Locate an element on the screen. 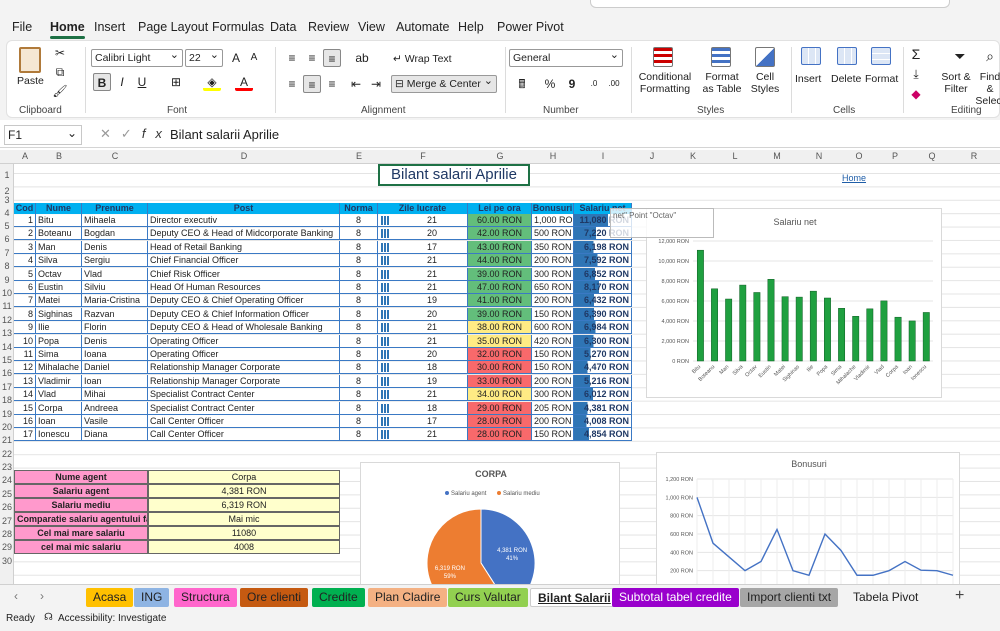 The height and width of the screenshot is (631, 1000). cell-post: Chief Financial Officer is located at coordinates (244, 261).